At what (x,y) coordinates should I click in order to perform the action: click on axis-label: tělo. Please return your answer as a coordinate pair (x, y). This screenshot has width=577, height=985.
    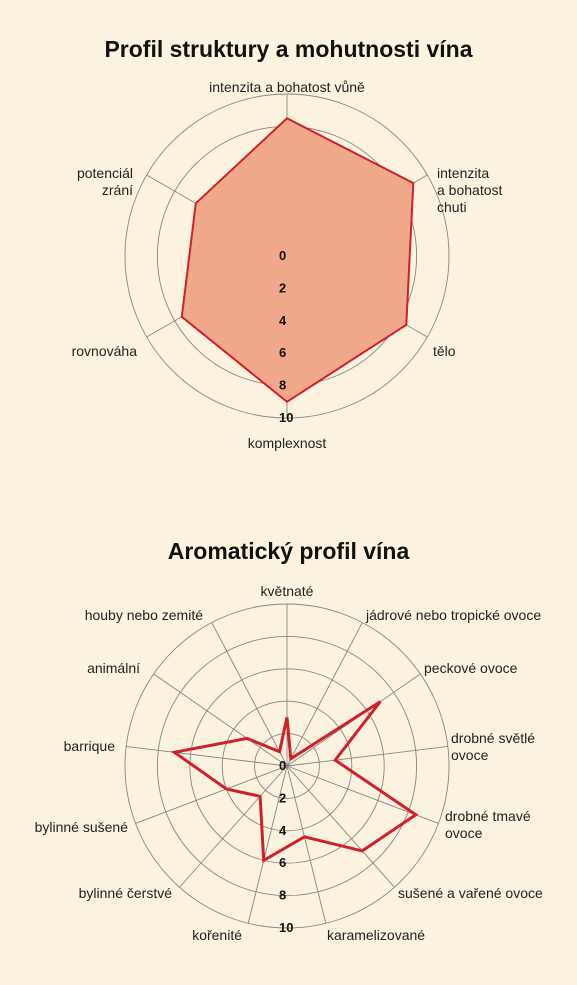
    Looking at the image, I should click on (444, 351).